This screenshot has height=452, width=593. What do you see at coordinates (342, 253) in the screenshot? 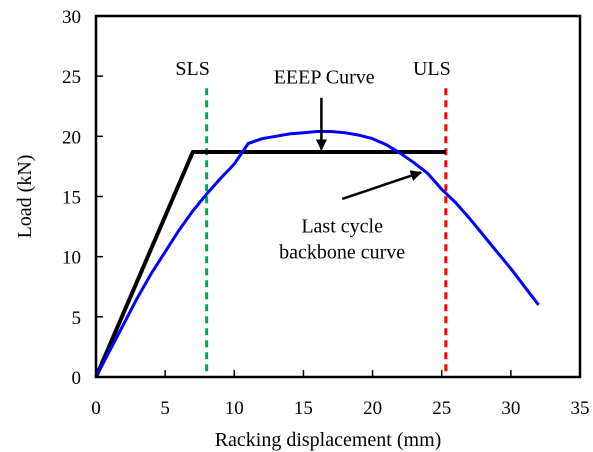
I see `backbone-annotation-text: backbone curve` at bounding box center [342, 253].